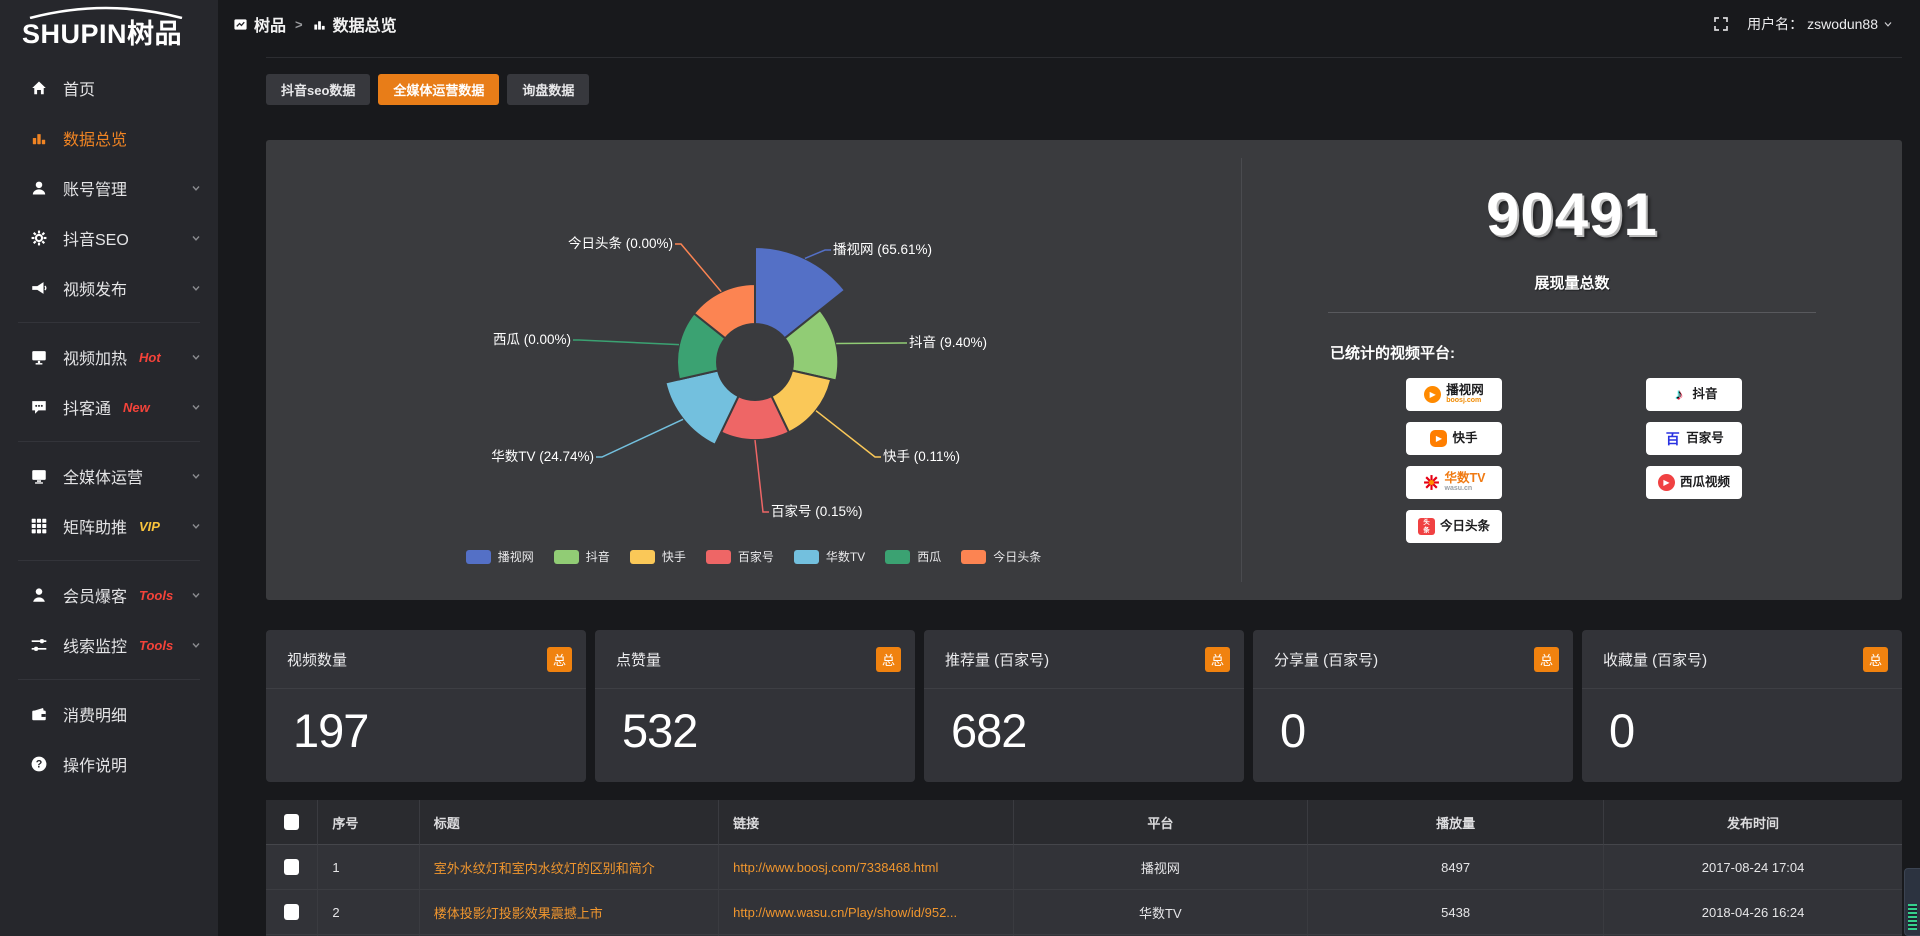 The height and width of the screenshot is (936, 1920). Describe the element at coordinates (1433, 394) in the screenshot. I see `boosj-logo-icon: ▶` at that location.